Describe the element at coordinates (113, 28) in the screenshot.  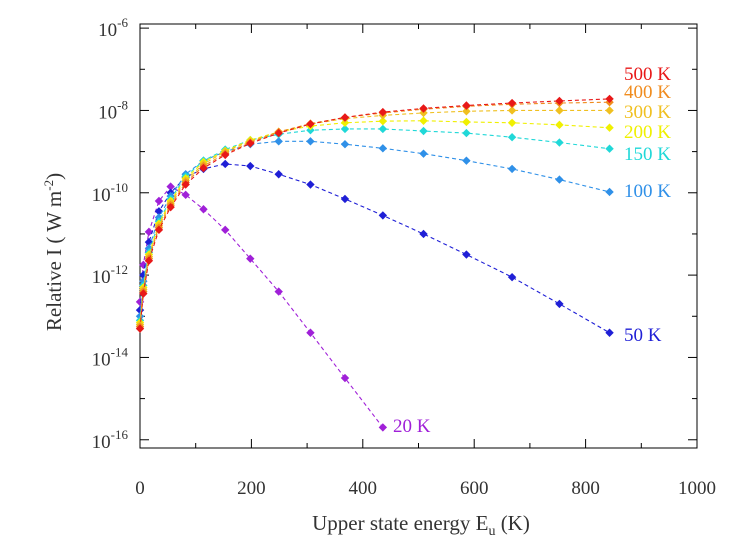
I see `y-tick-label: 10⁻⁶` at that location.